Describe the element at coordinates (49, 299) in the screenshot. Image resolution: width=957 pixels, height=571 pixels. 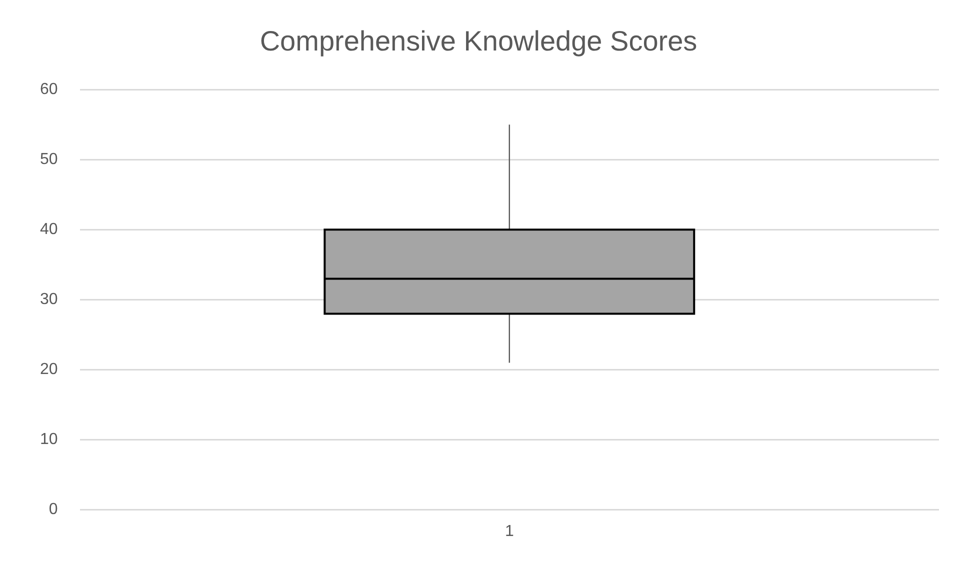
I see `y-tick-label: 30` at that location.